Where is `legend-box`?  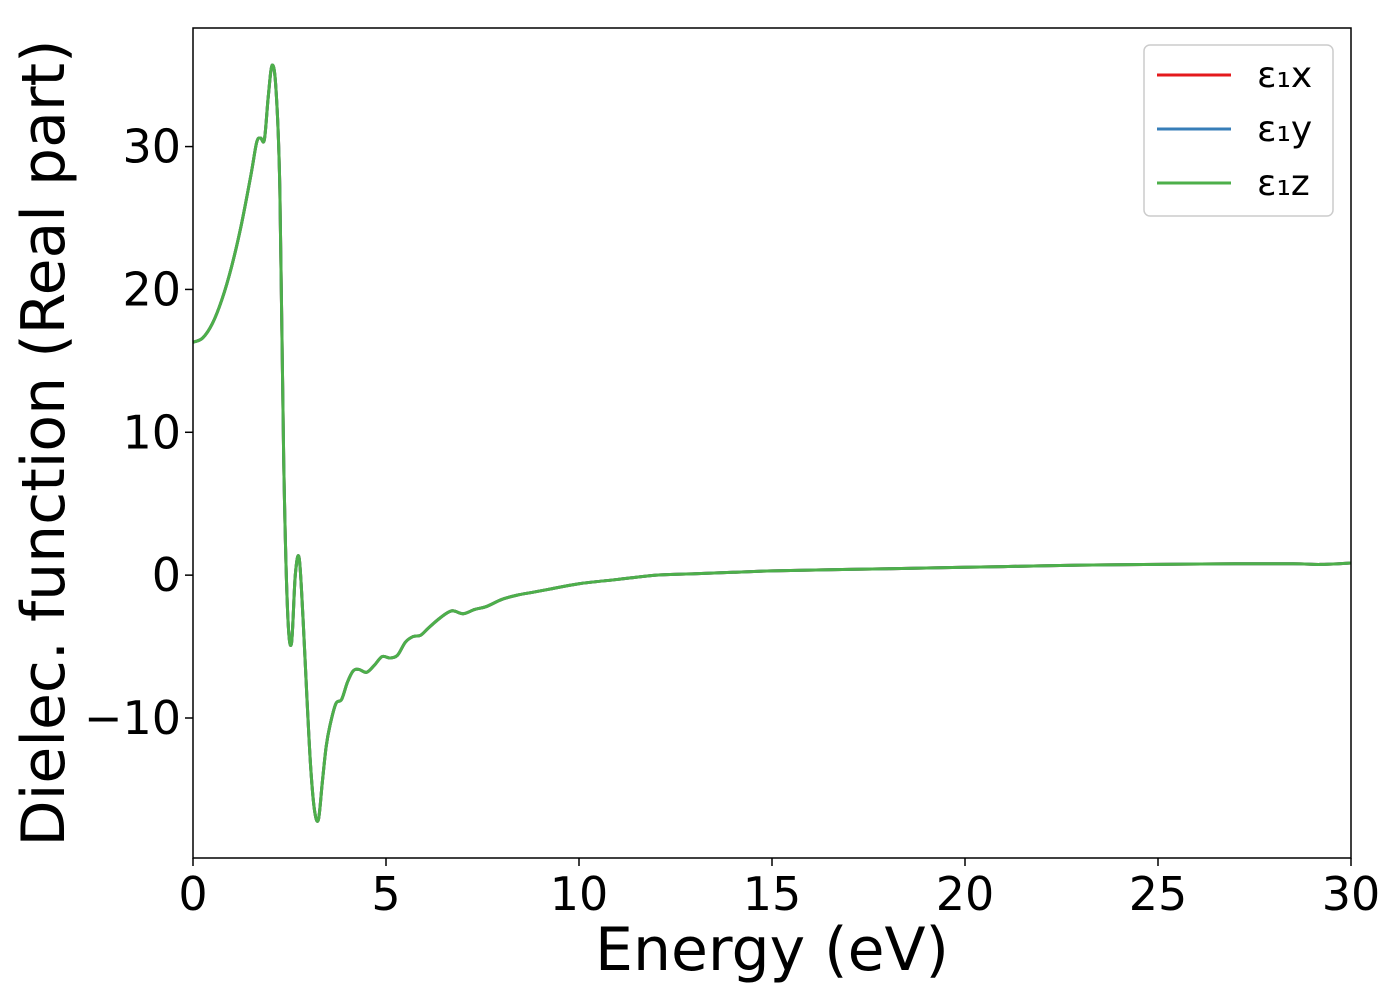
legend-box is located at coordinates (1238, 130).